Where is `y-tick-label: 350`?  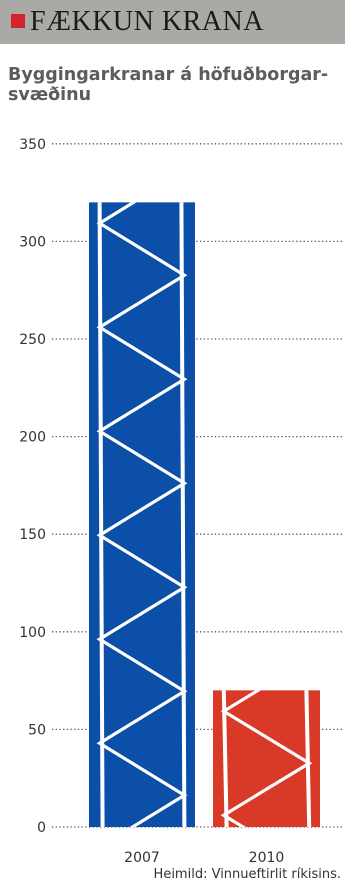
y-tick-label: 350 is located at coordinates (32, 145).